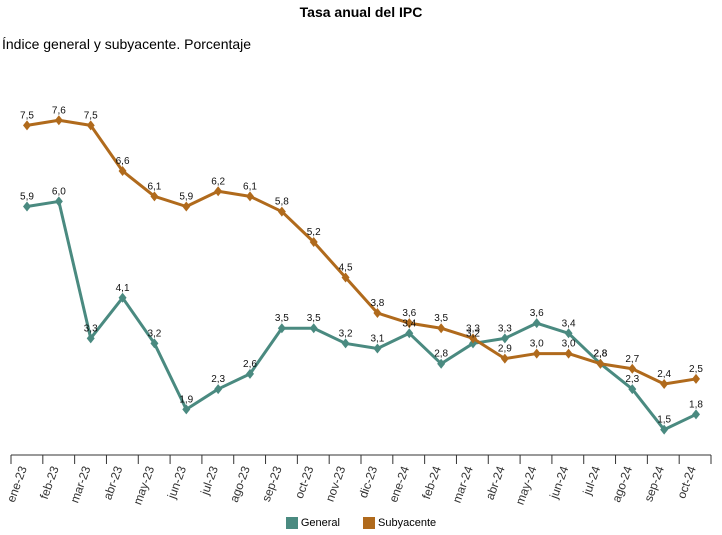 This screenshot has height=535, width=722. Describe the element at coordinates (431, 482) in the screenshot. I see `x-tick-label: feb-24` at that location.